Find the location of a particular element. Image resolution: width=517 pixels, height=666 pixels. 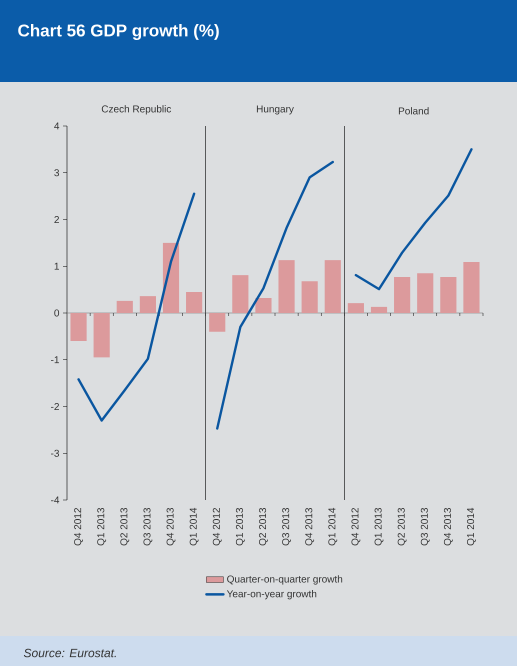

y-tick-label: 3 is located at coordinates (57, 172).